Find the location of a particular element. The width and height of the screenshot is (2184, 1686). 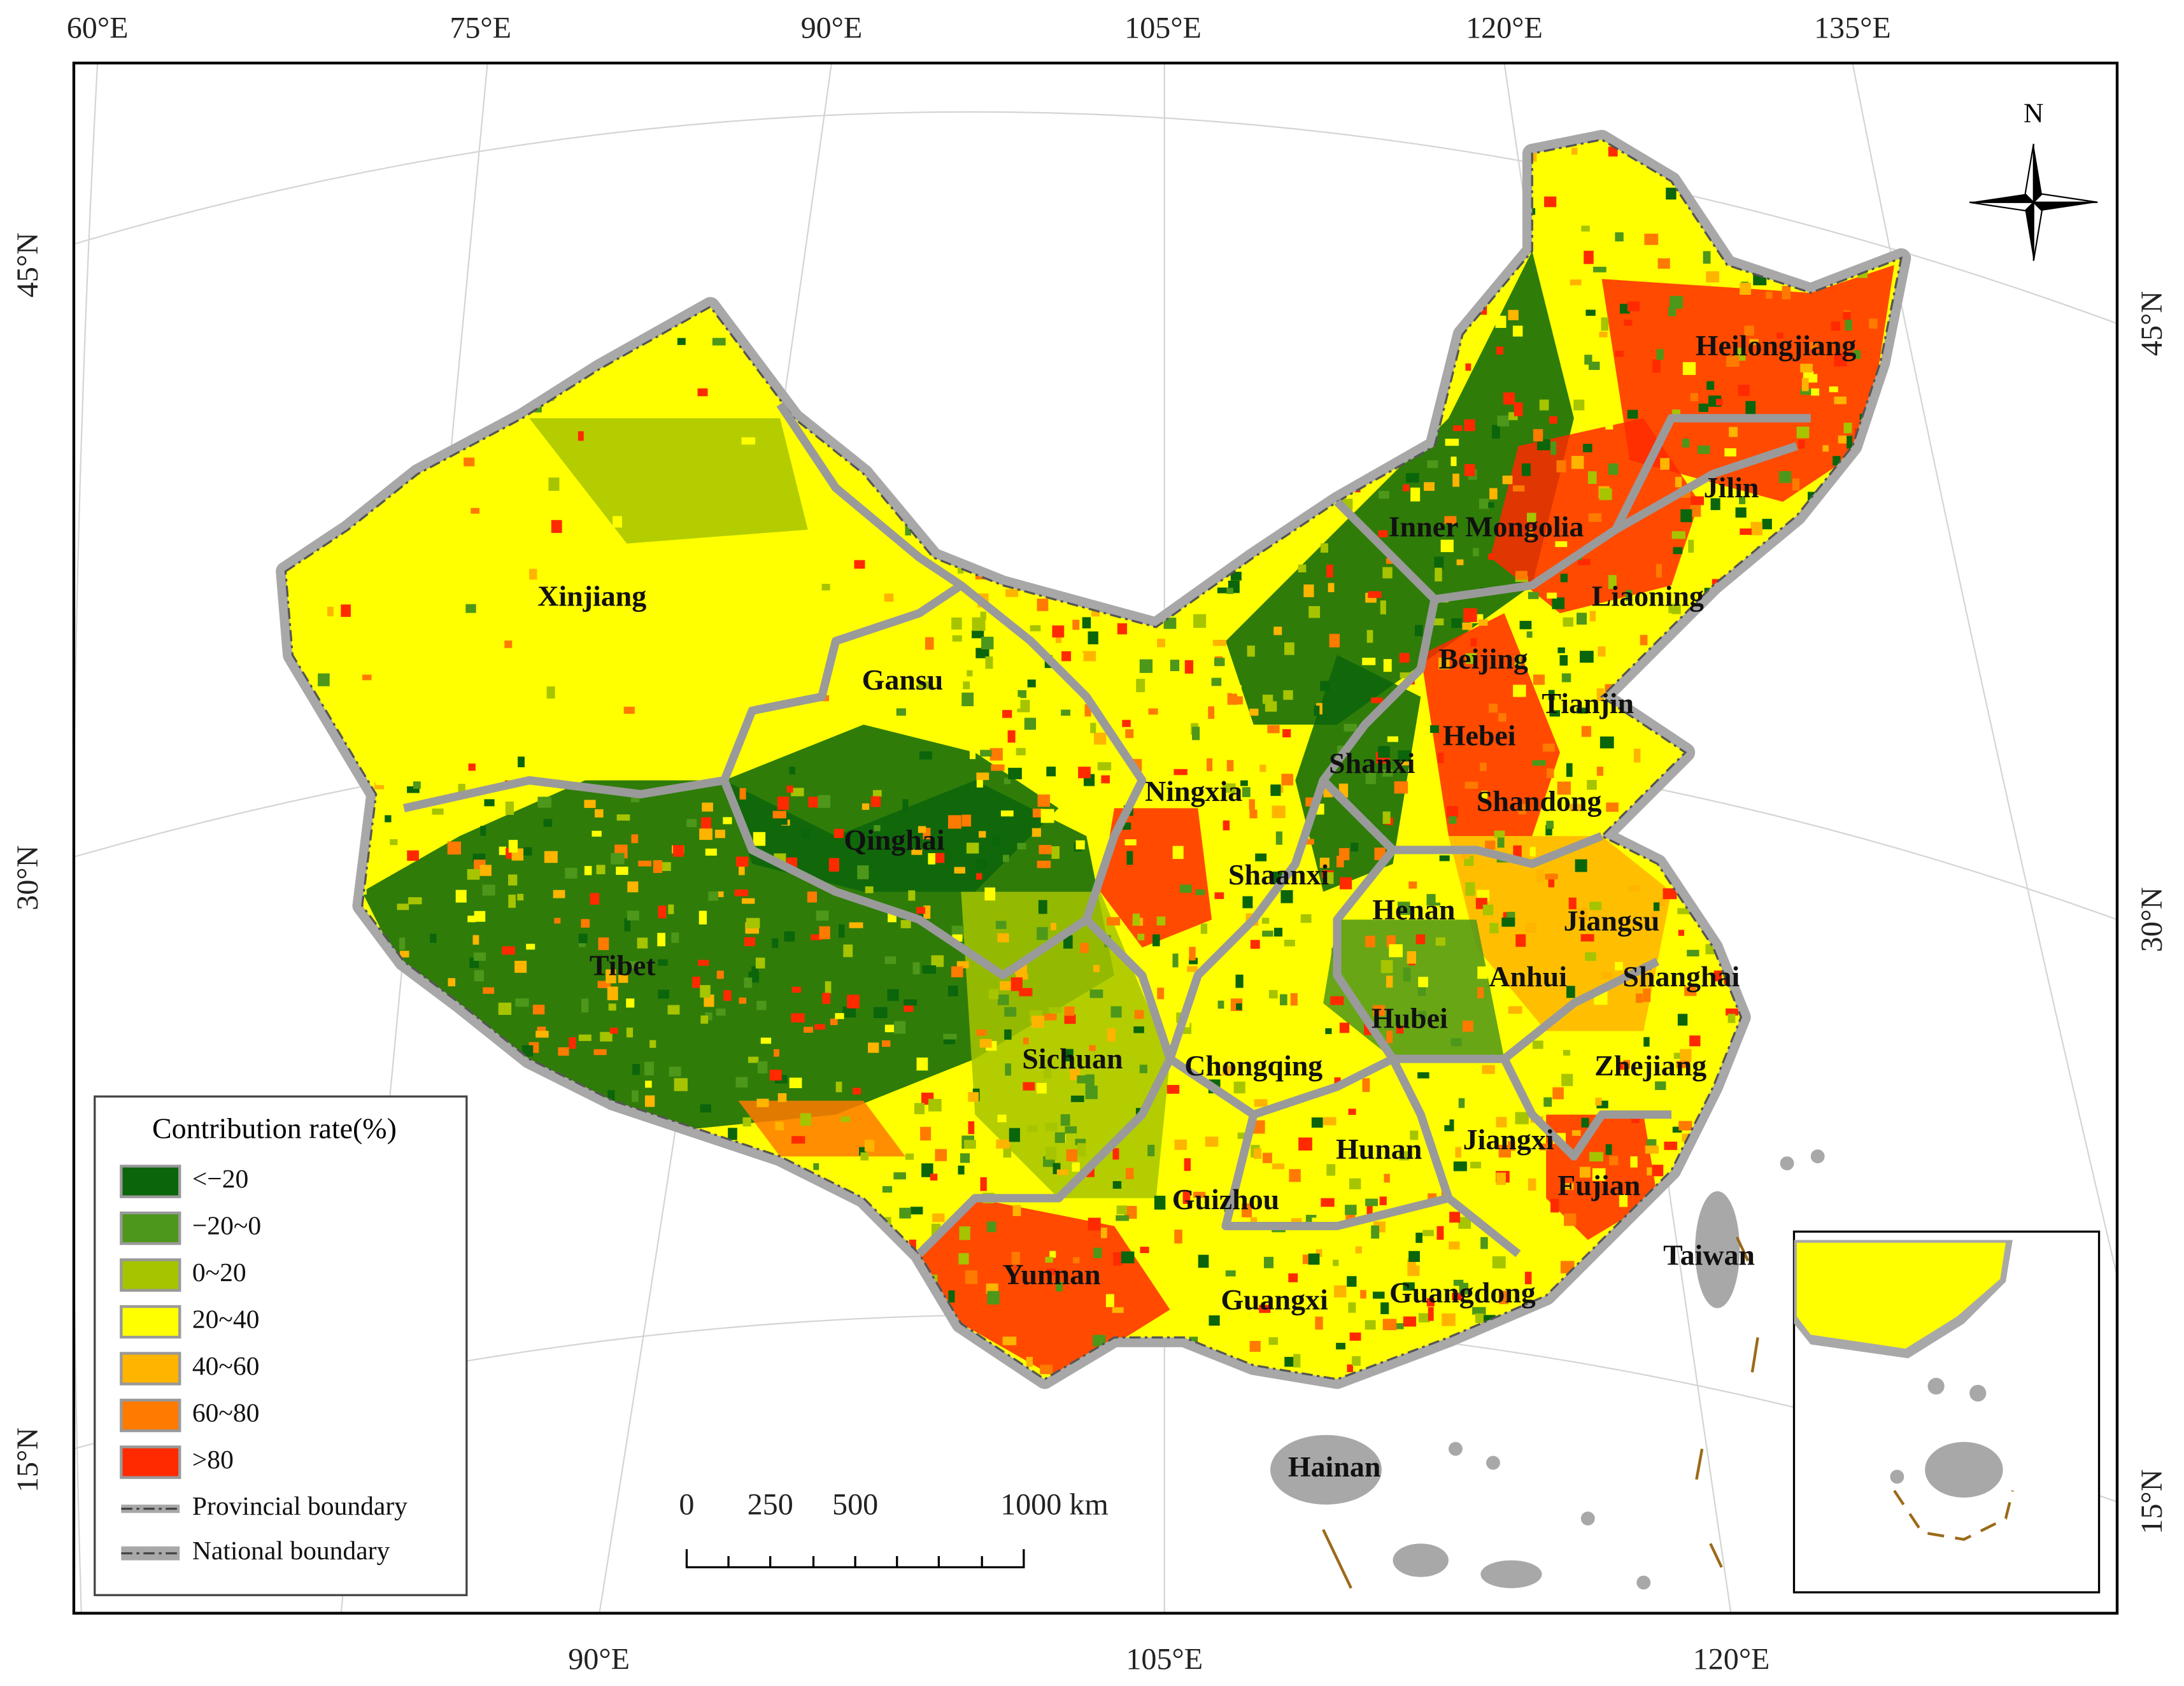

province-label: Guangdong is located at coordinates (1462, 1292).